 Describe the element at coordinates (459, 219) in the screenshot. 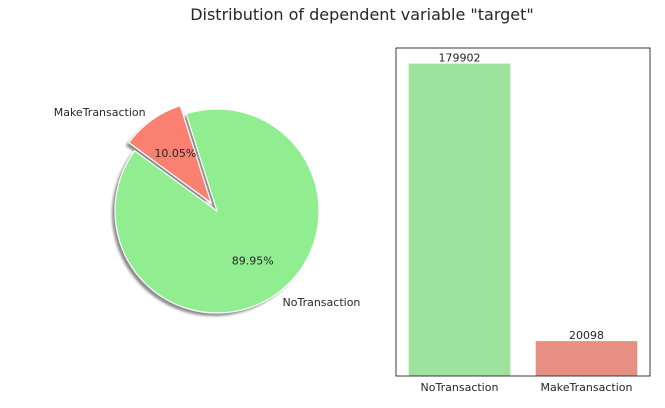

I see `bar-notransaction` at that location.